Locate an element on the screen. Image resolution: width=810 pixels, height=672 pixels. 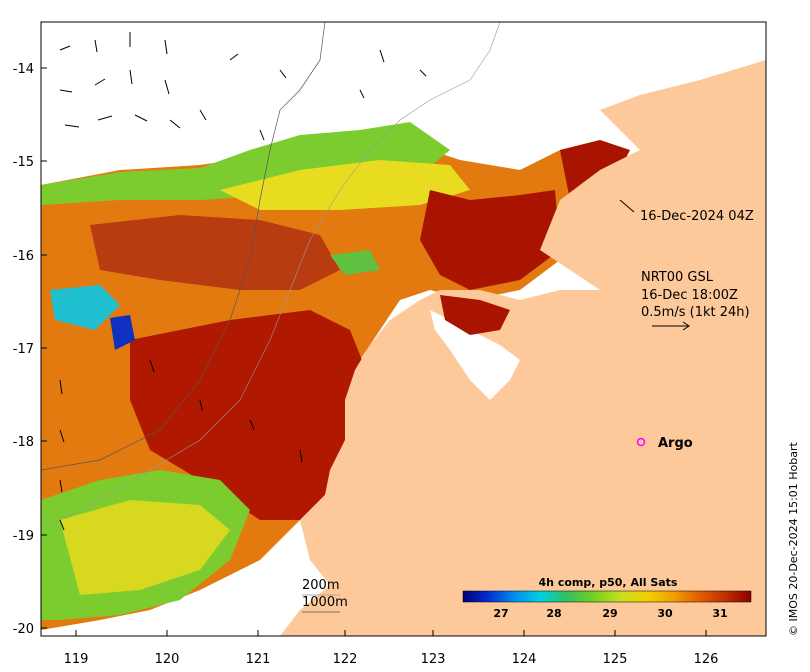
sst-yellow-south is located at coordinates (145, 547).